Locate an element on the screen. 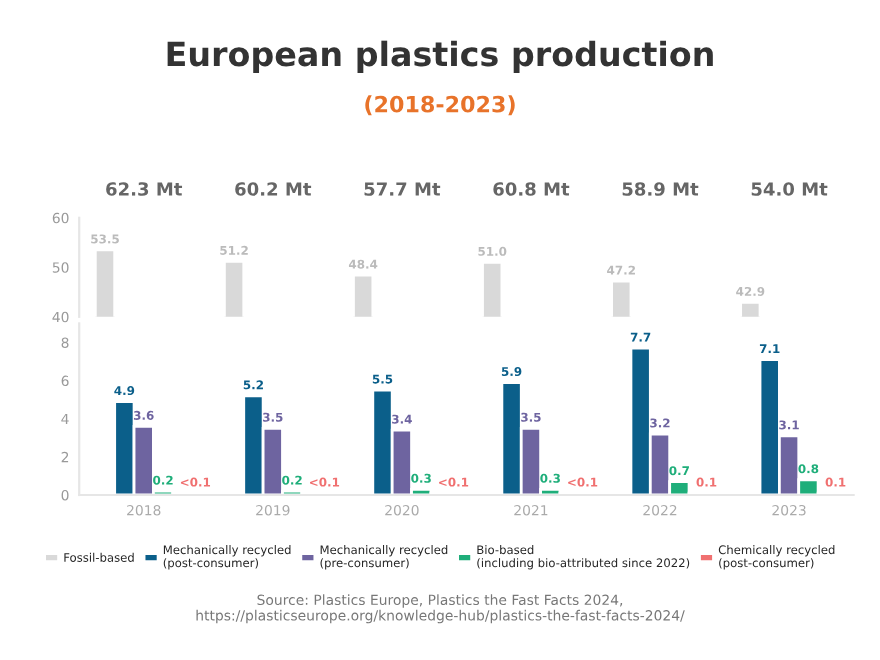 This screenshot has height=660, width=880. text: 60.2 Mt is located at coordinates (273, 189).